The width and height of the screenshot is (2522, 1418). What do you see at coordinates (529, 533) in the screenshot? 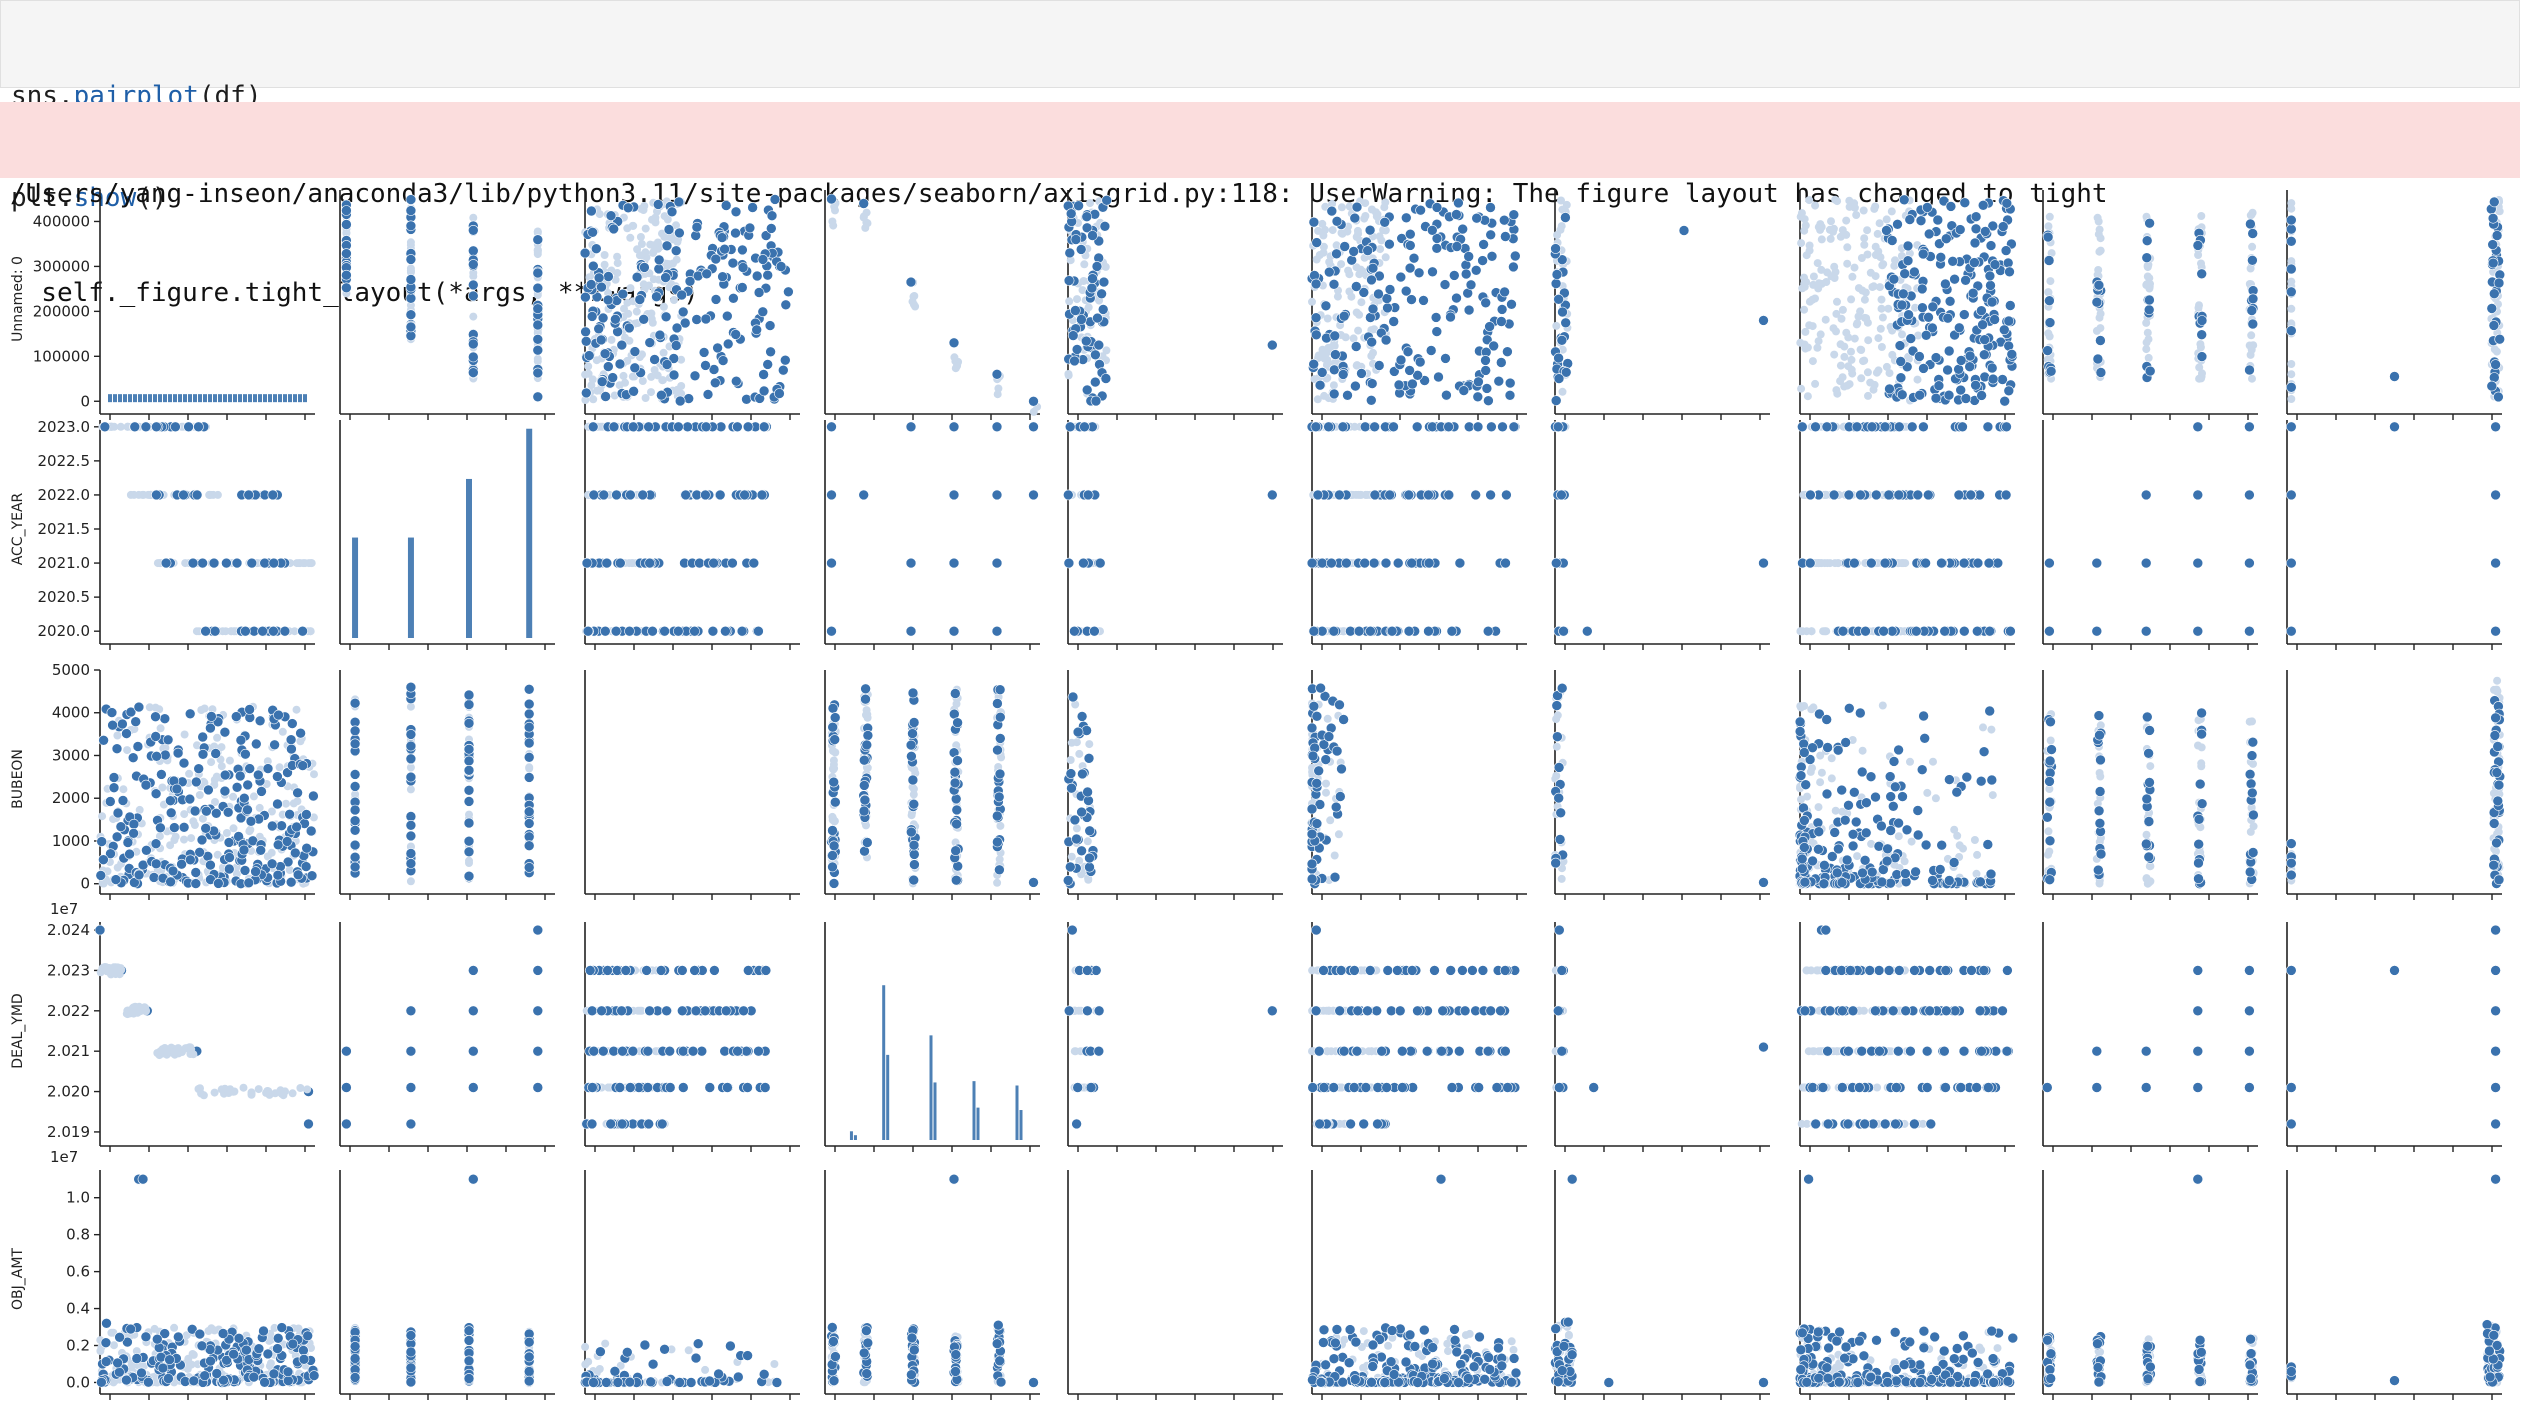
I see `hist-bar` at bounding box center [529, 533].